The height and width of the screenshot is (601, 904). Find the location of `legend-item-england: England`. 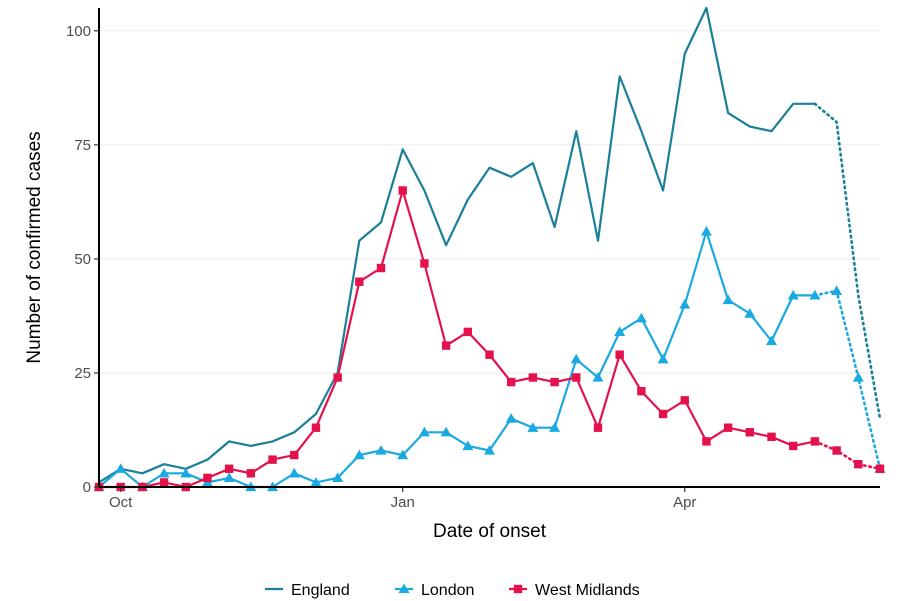

legend-item-england: England is located at coordinates (307, 590).